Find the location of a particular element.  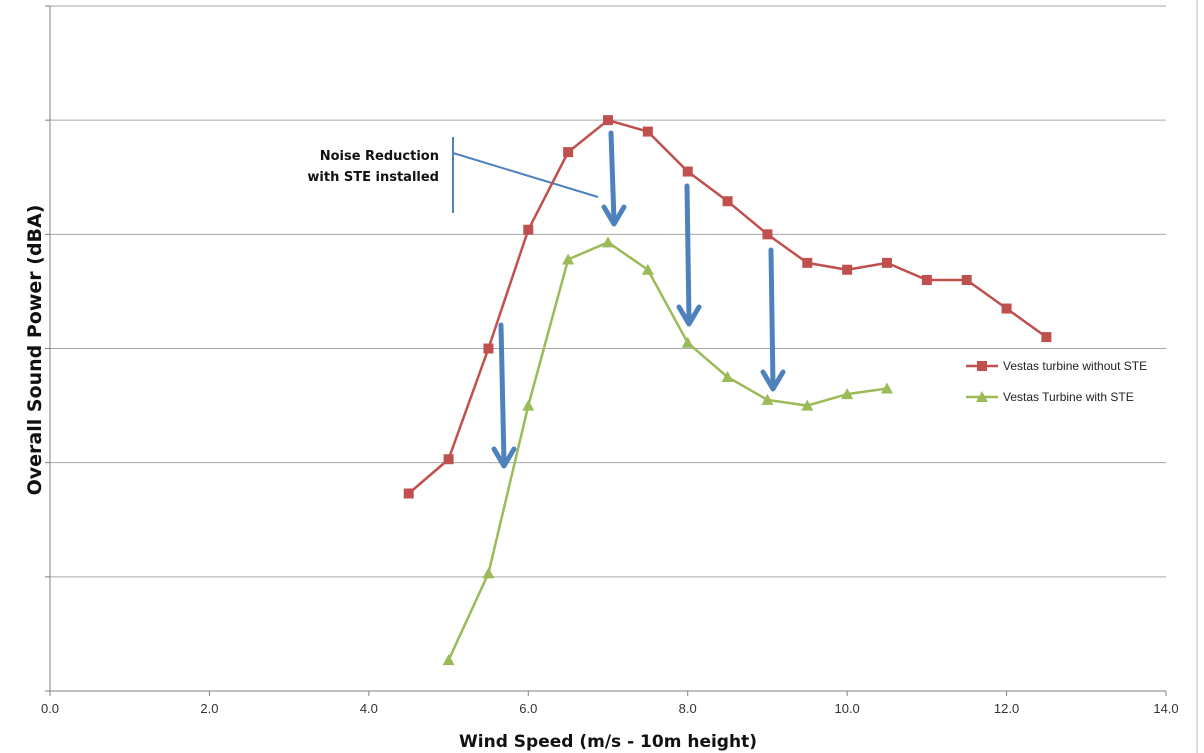

x-tick-label: 10.0 is located at coordinates (846, 708).